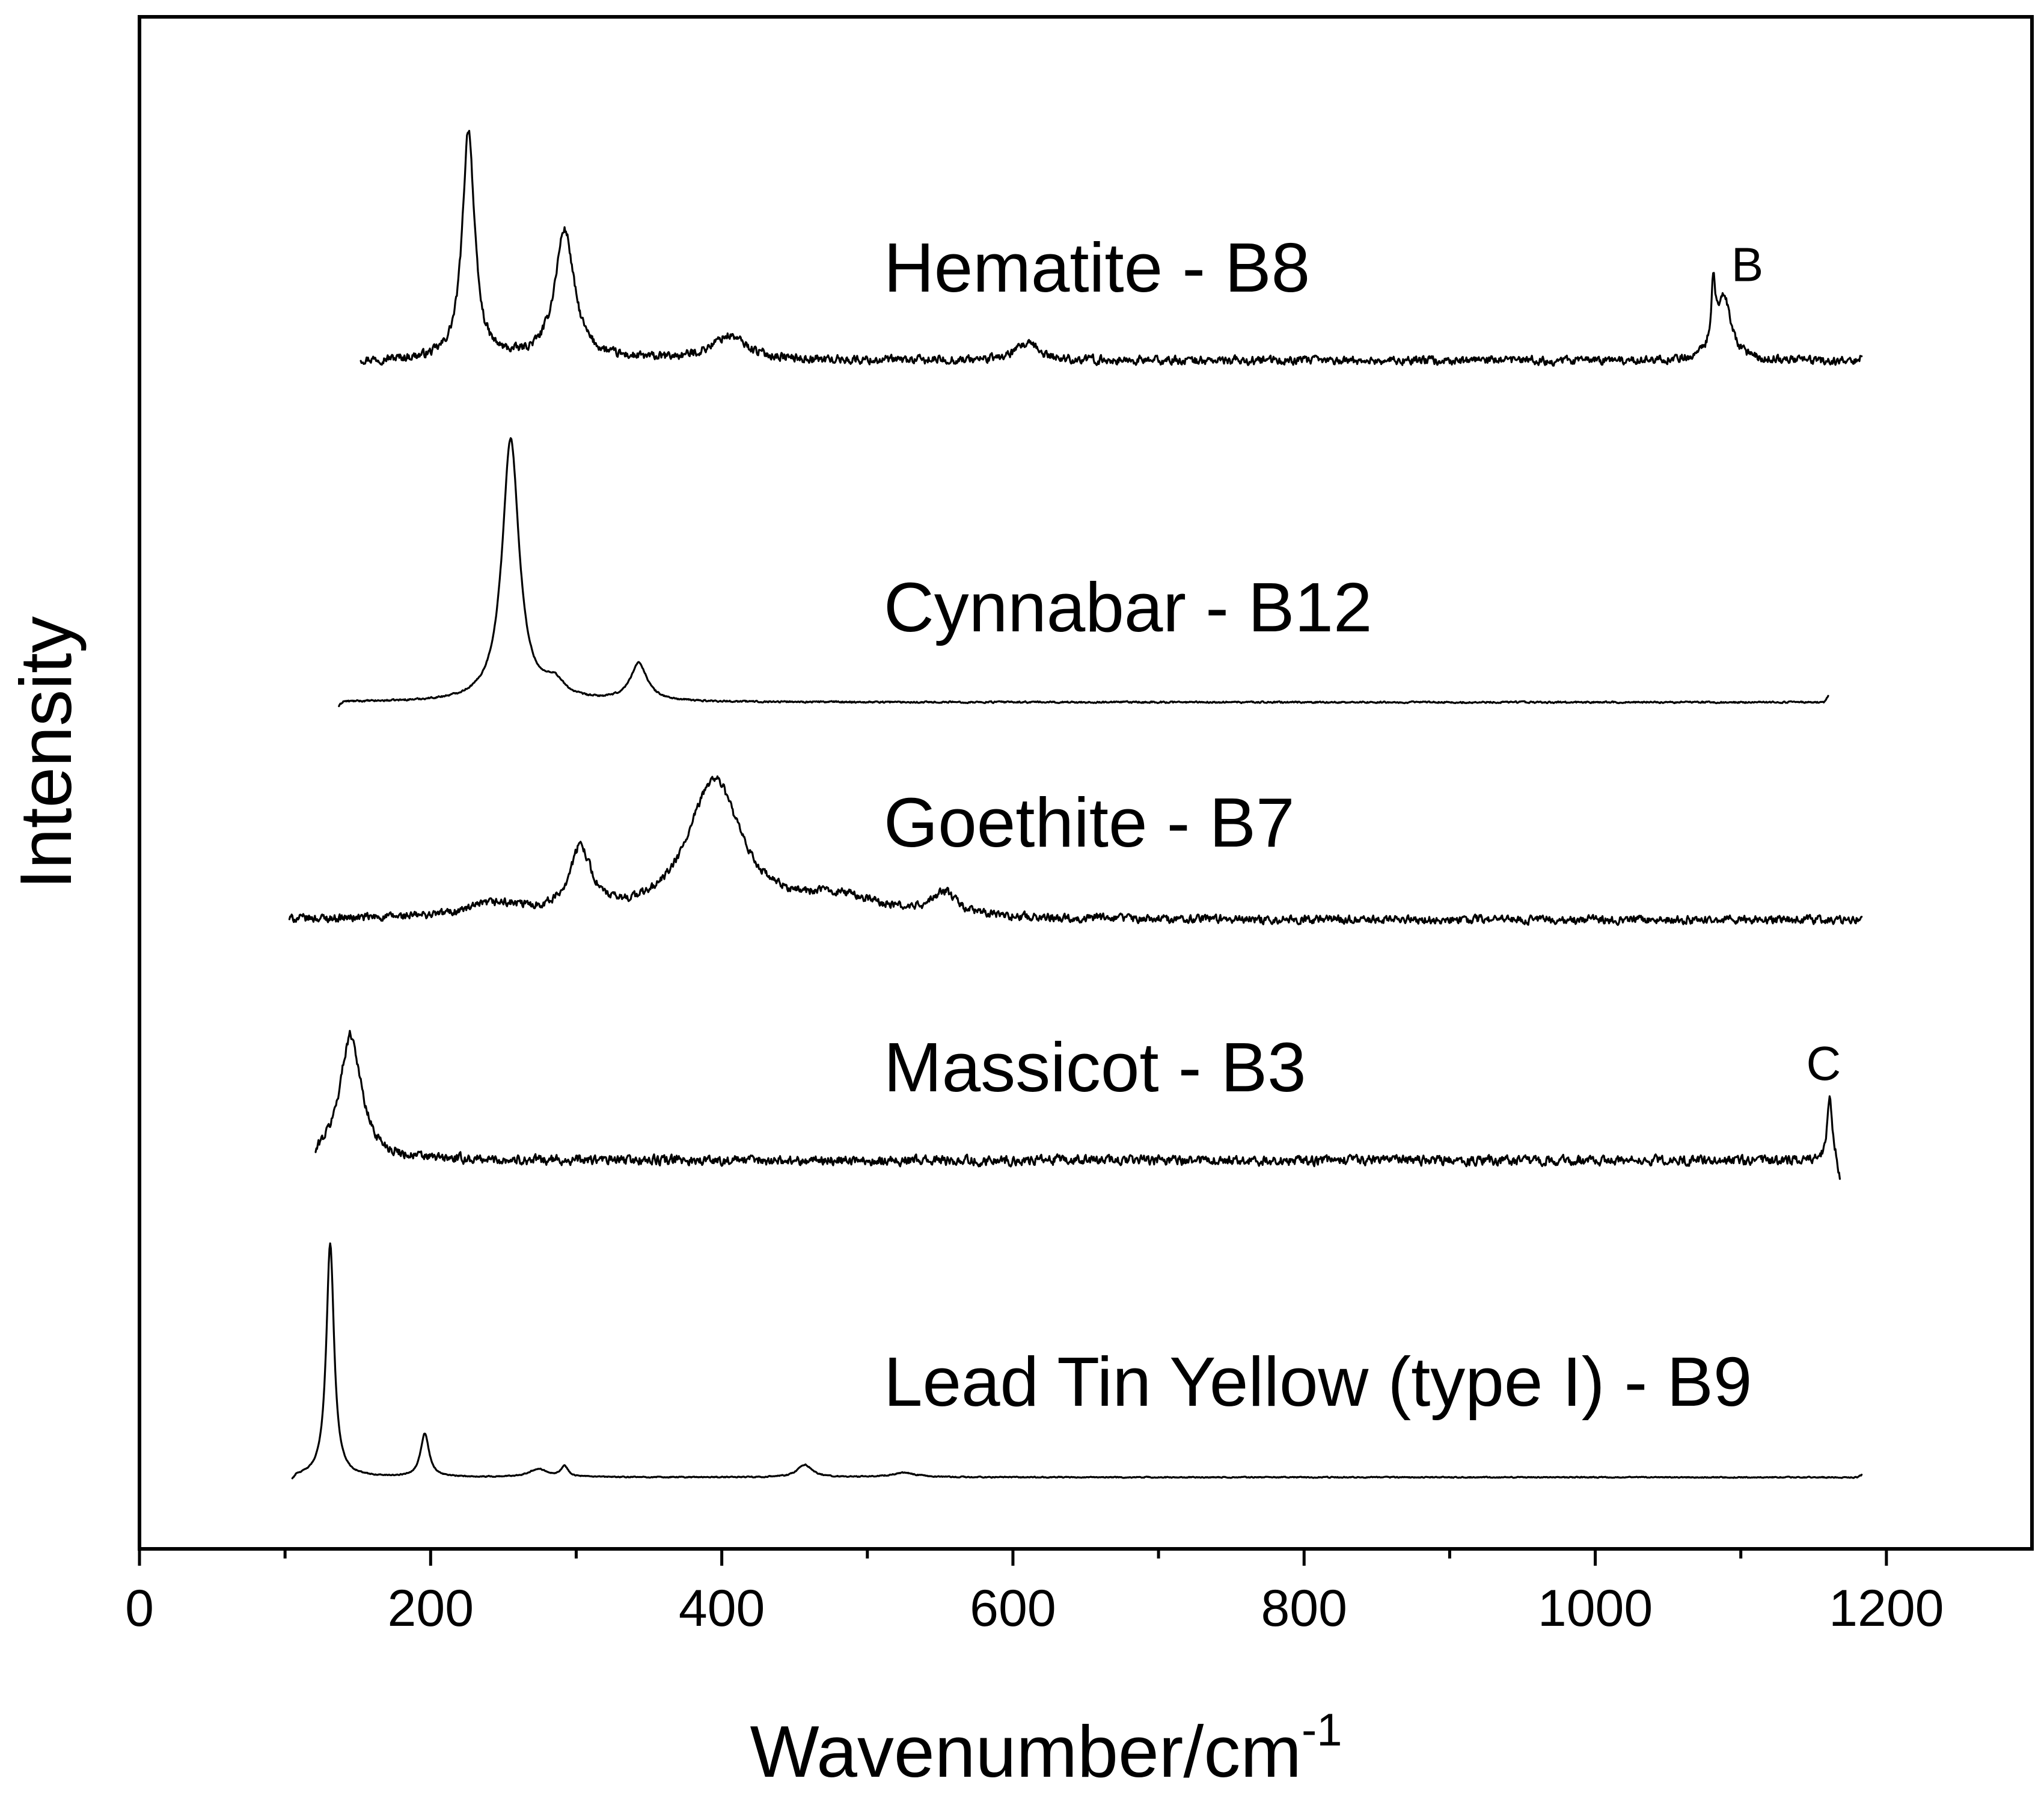  Describe the element at coordinates (1026, 1752) in the screenshot. I see `x-axis-title-text: Wavenumber/cm` at that location.